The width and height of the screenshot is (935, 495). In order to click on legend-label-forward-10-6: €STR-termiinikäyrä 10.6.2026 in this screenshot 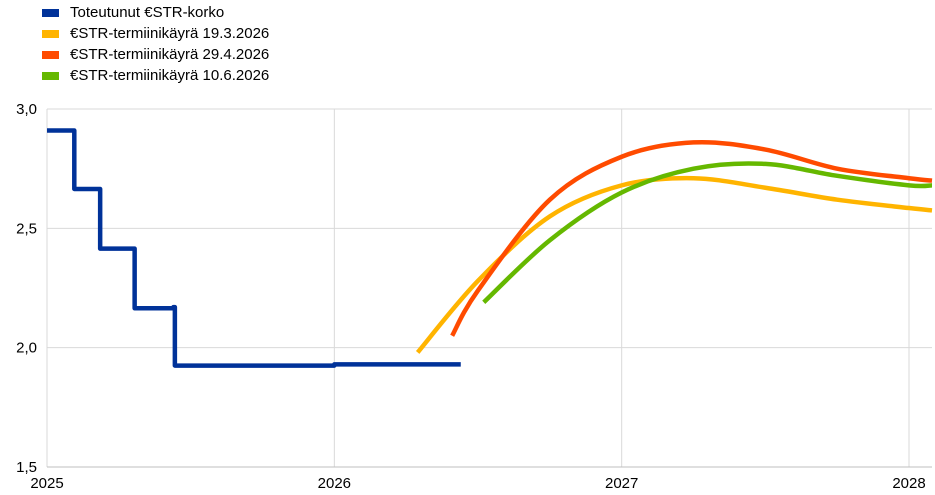, I will do `click(170, 75)`.